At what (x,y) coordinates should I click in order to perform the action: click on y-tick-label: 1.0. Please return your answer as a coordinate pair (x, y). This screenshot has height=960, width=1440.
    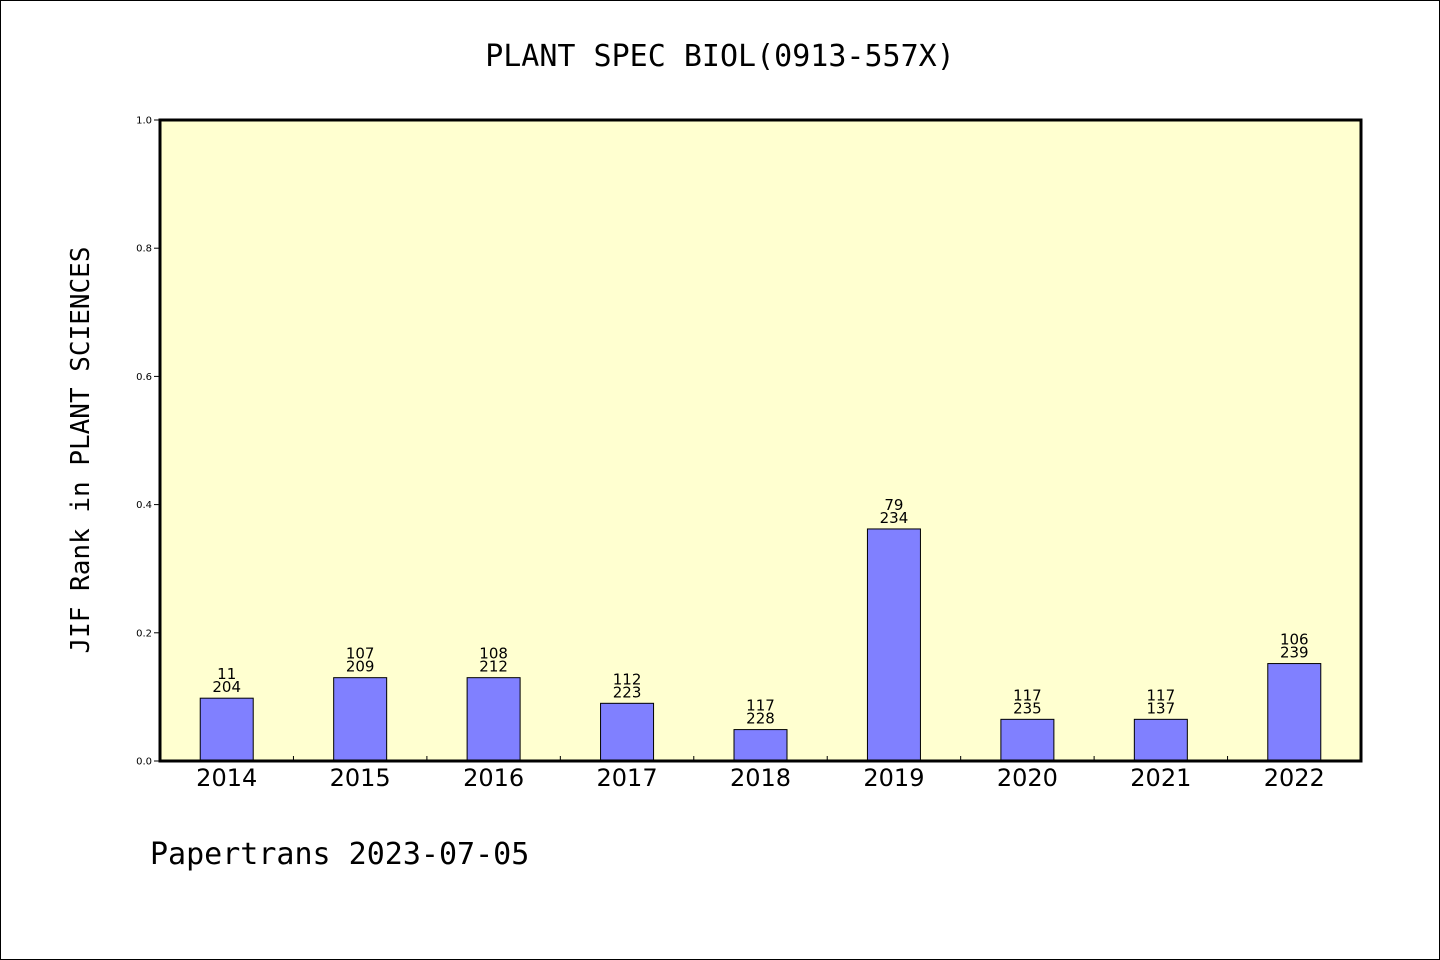
    Looking at the image, I should click on (144, 121).